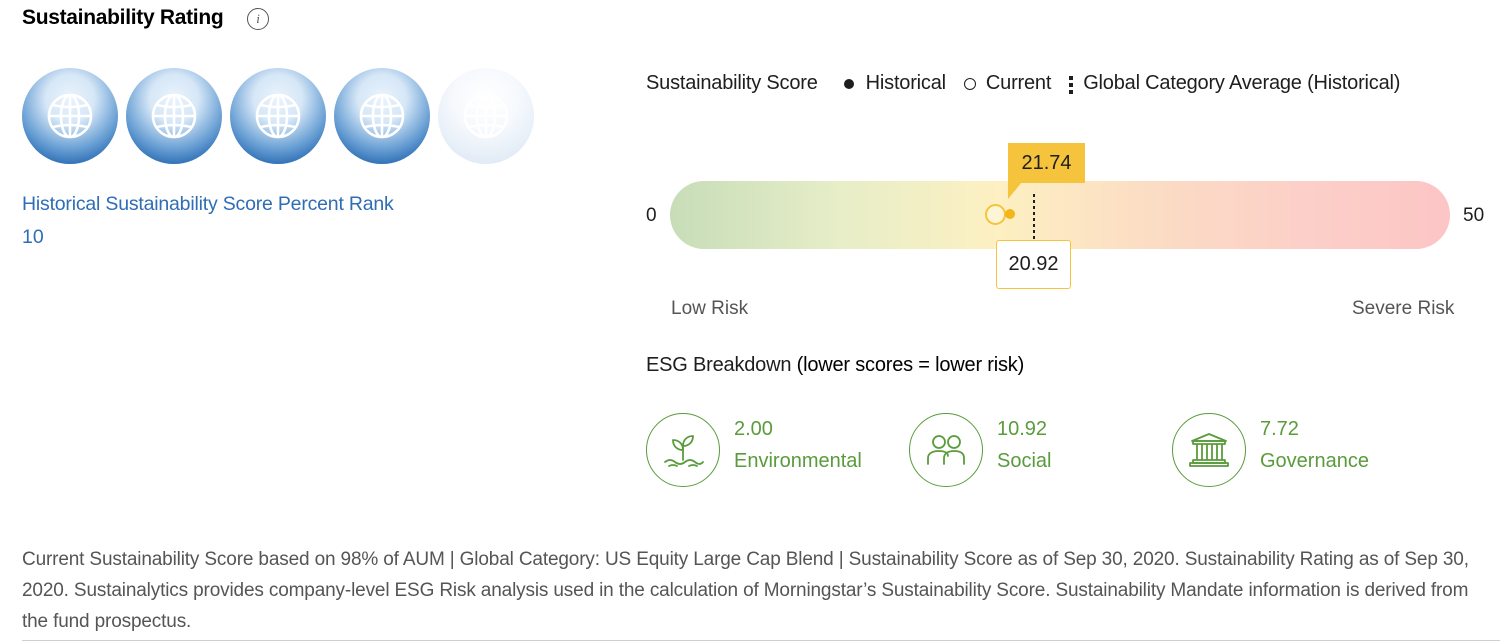 This screenshot has height=644, width=1500. I want to click on historical-score-label: 21.74, so click(1046, 163).